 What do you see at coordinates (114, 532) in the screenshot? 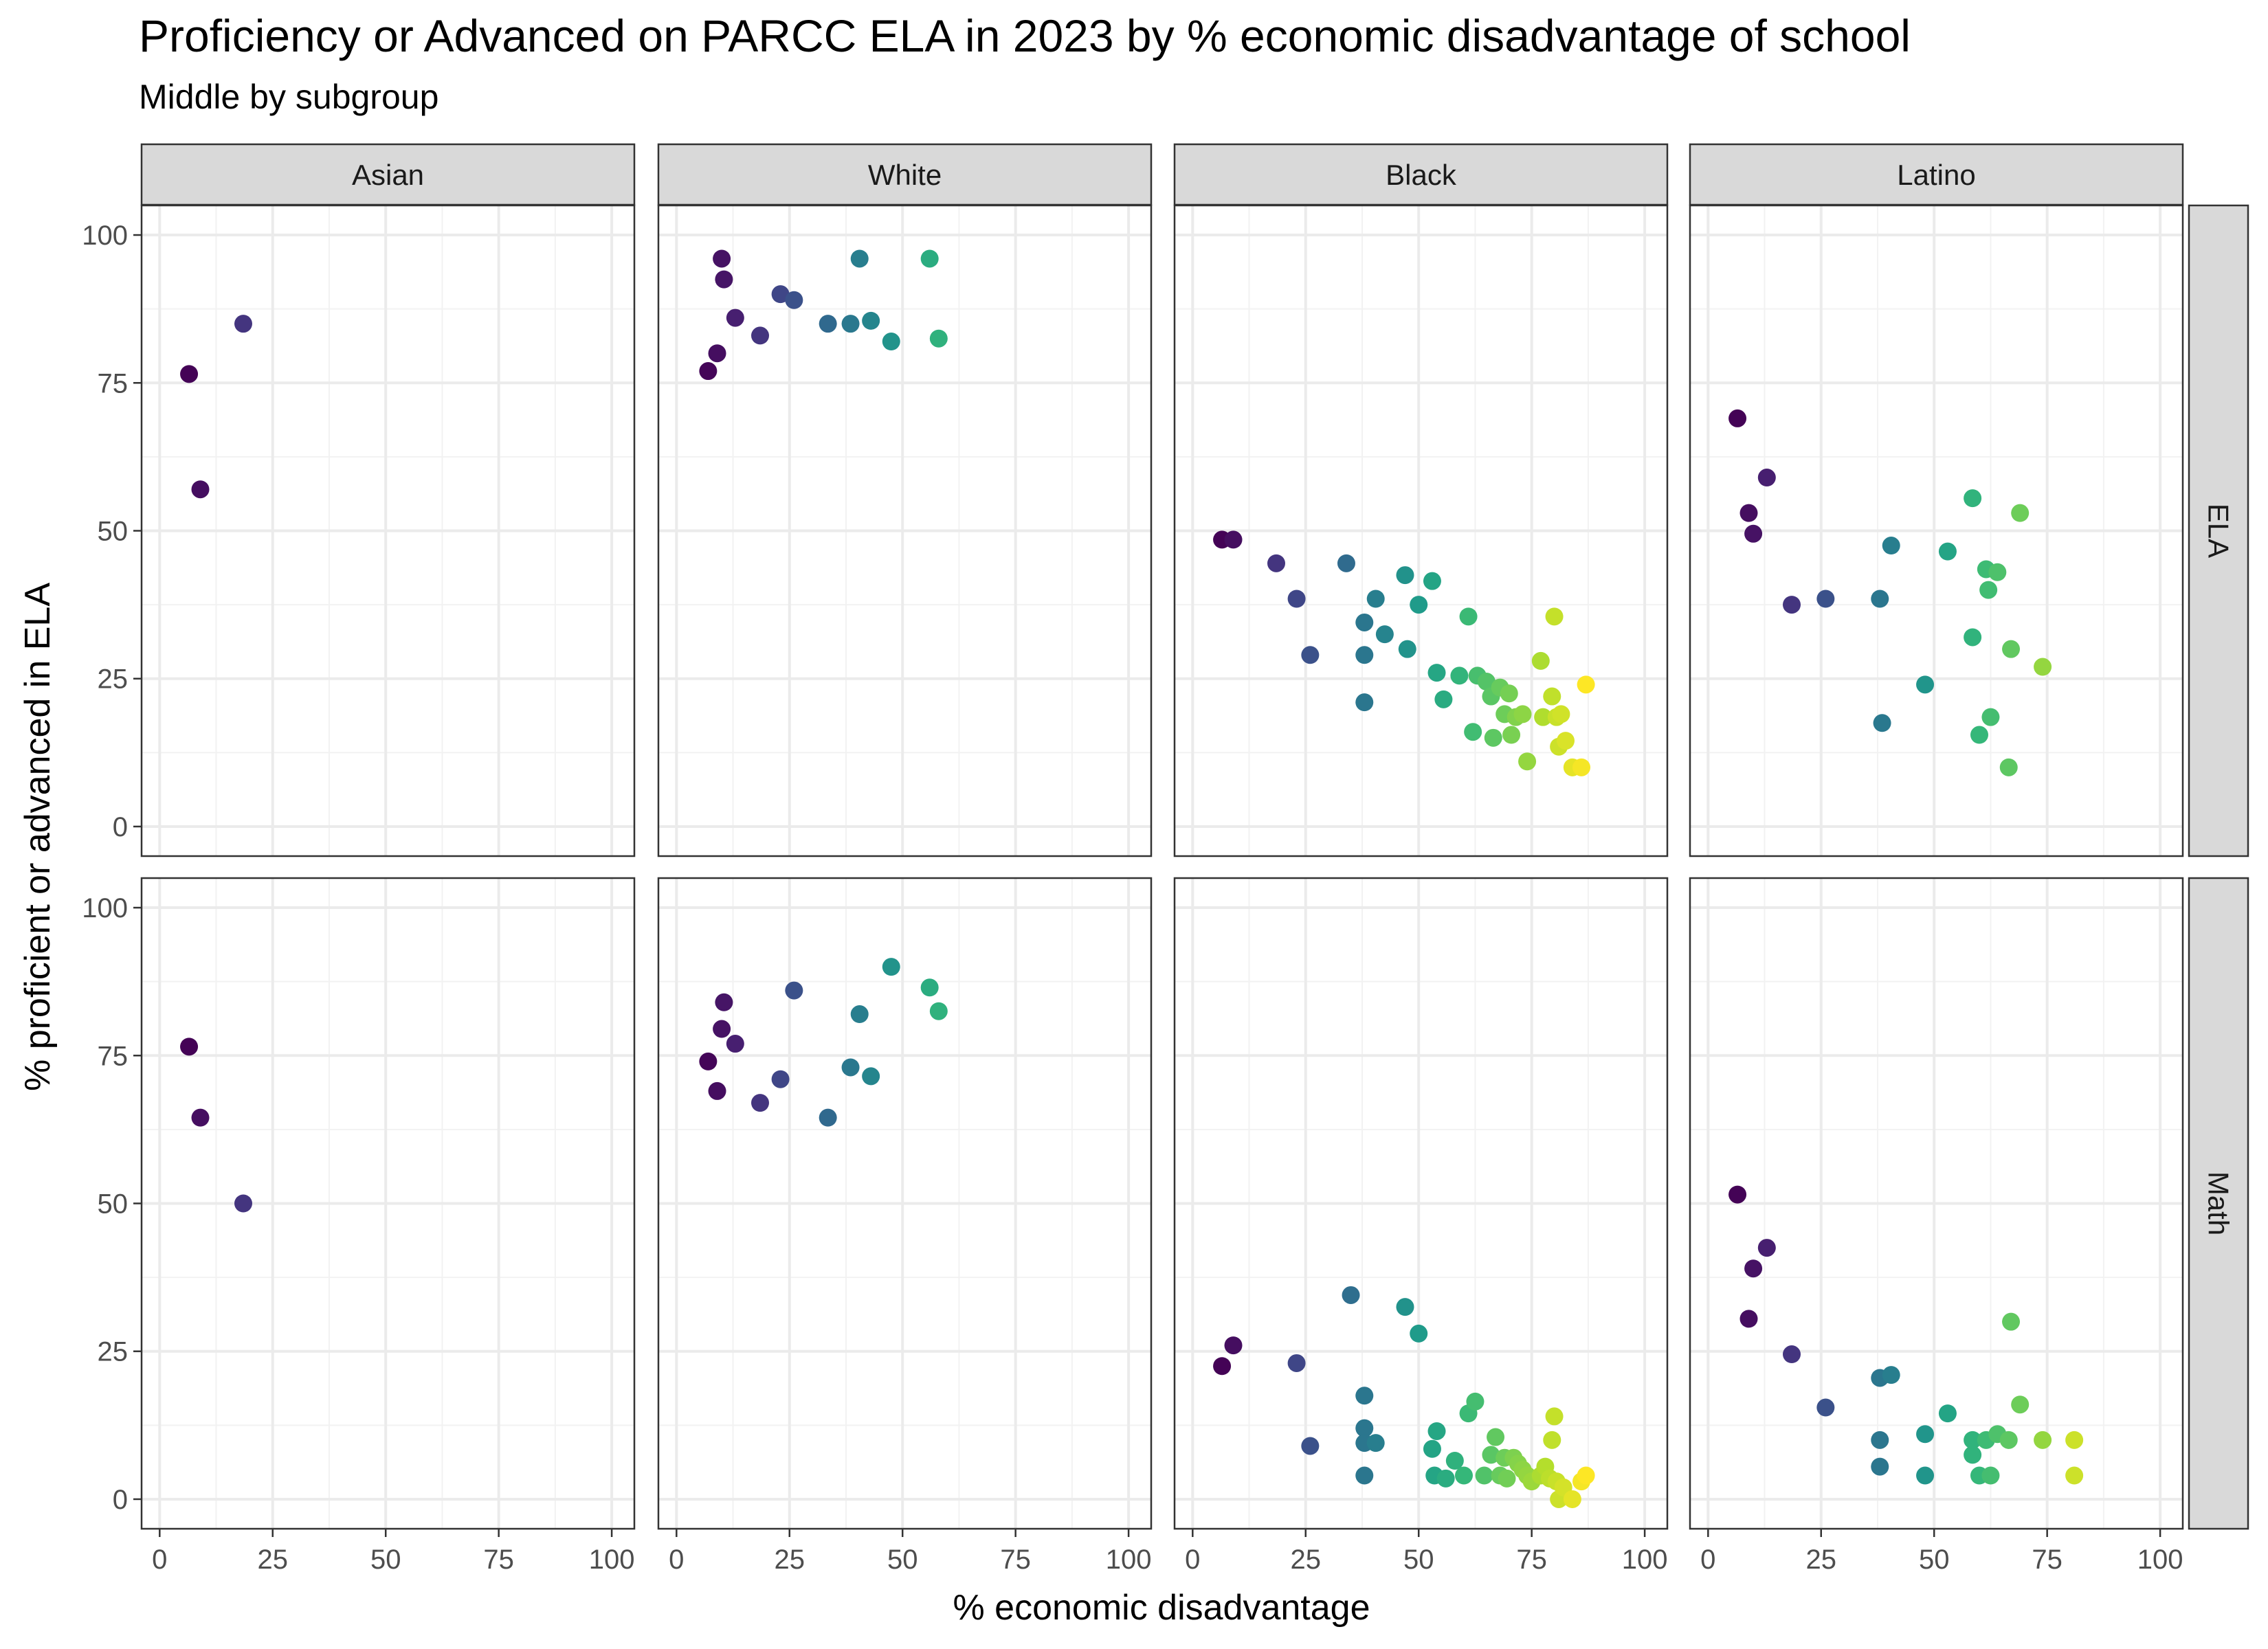
I see `y-tick-label: 50` at bounding box center [114, 532].